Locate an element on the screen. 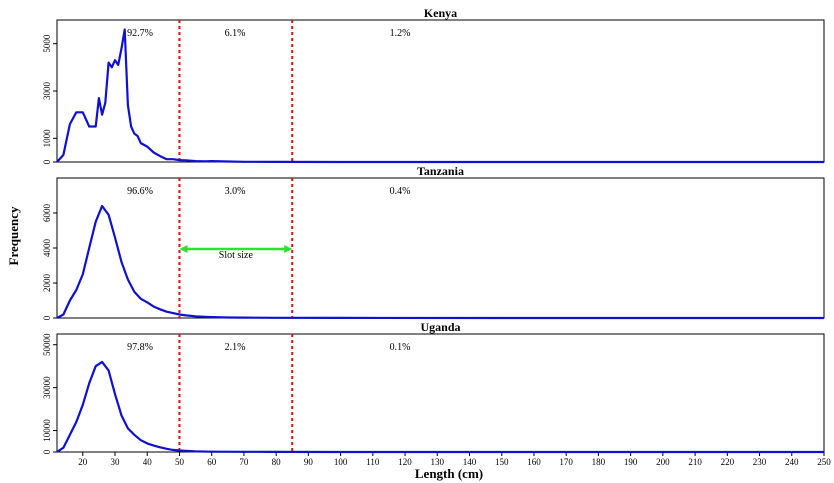 The height and width of the screenshot is (483, 834). y-tick-label: 4000 is located at coordinates (47, 248).